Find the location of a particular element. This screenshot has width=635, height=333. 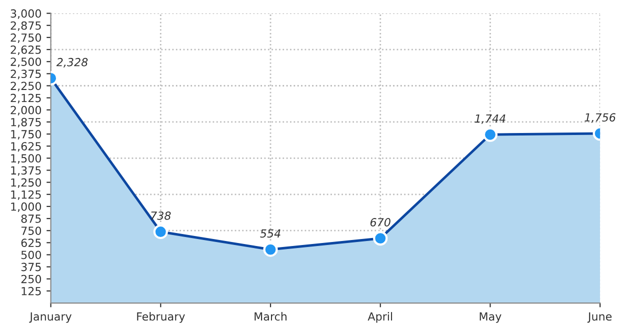

y-tick-label: 875 is located at coordinates (31, 218).